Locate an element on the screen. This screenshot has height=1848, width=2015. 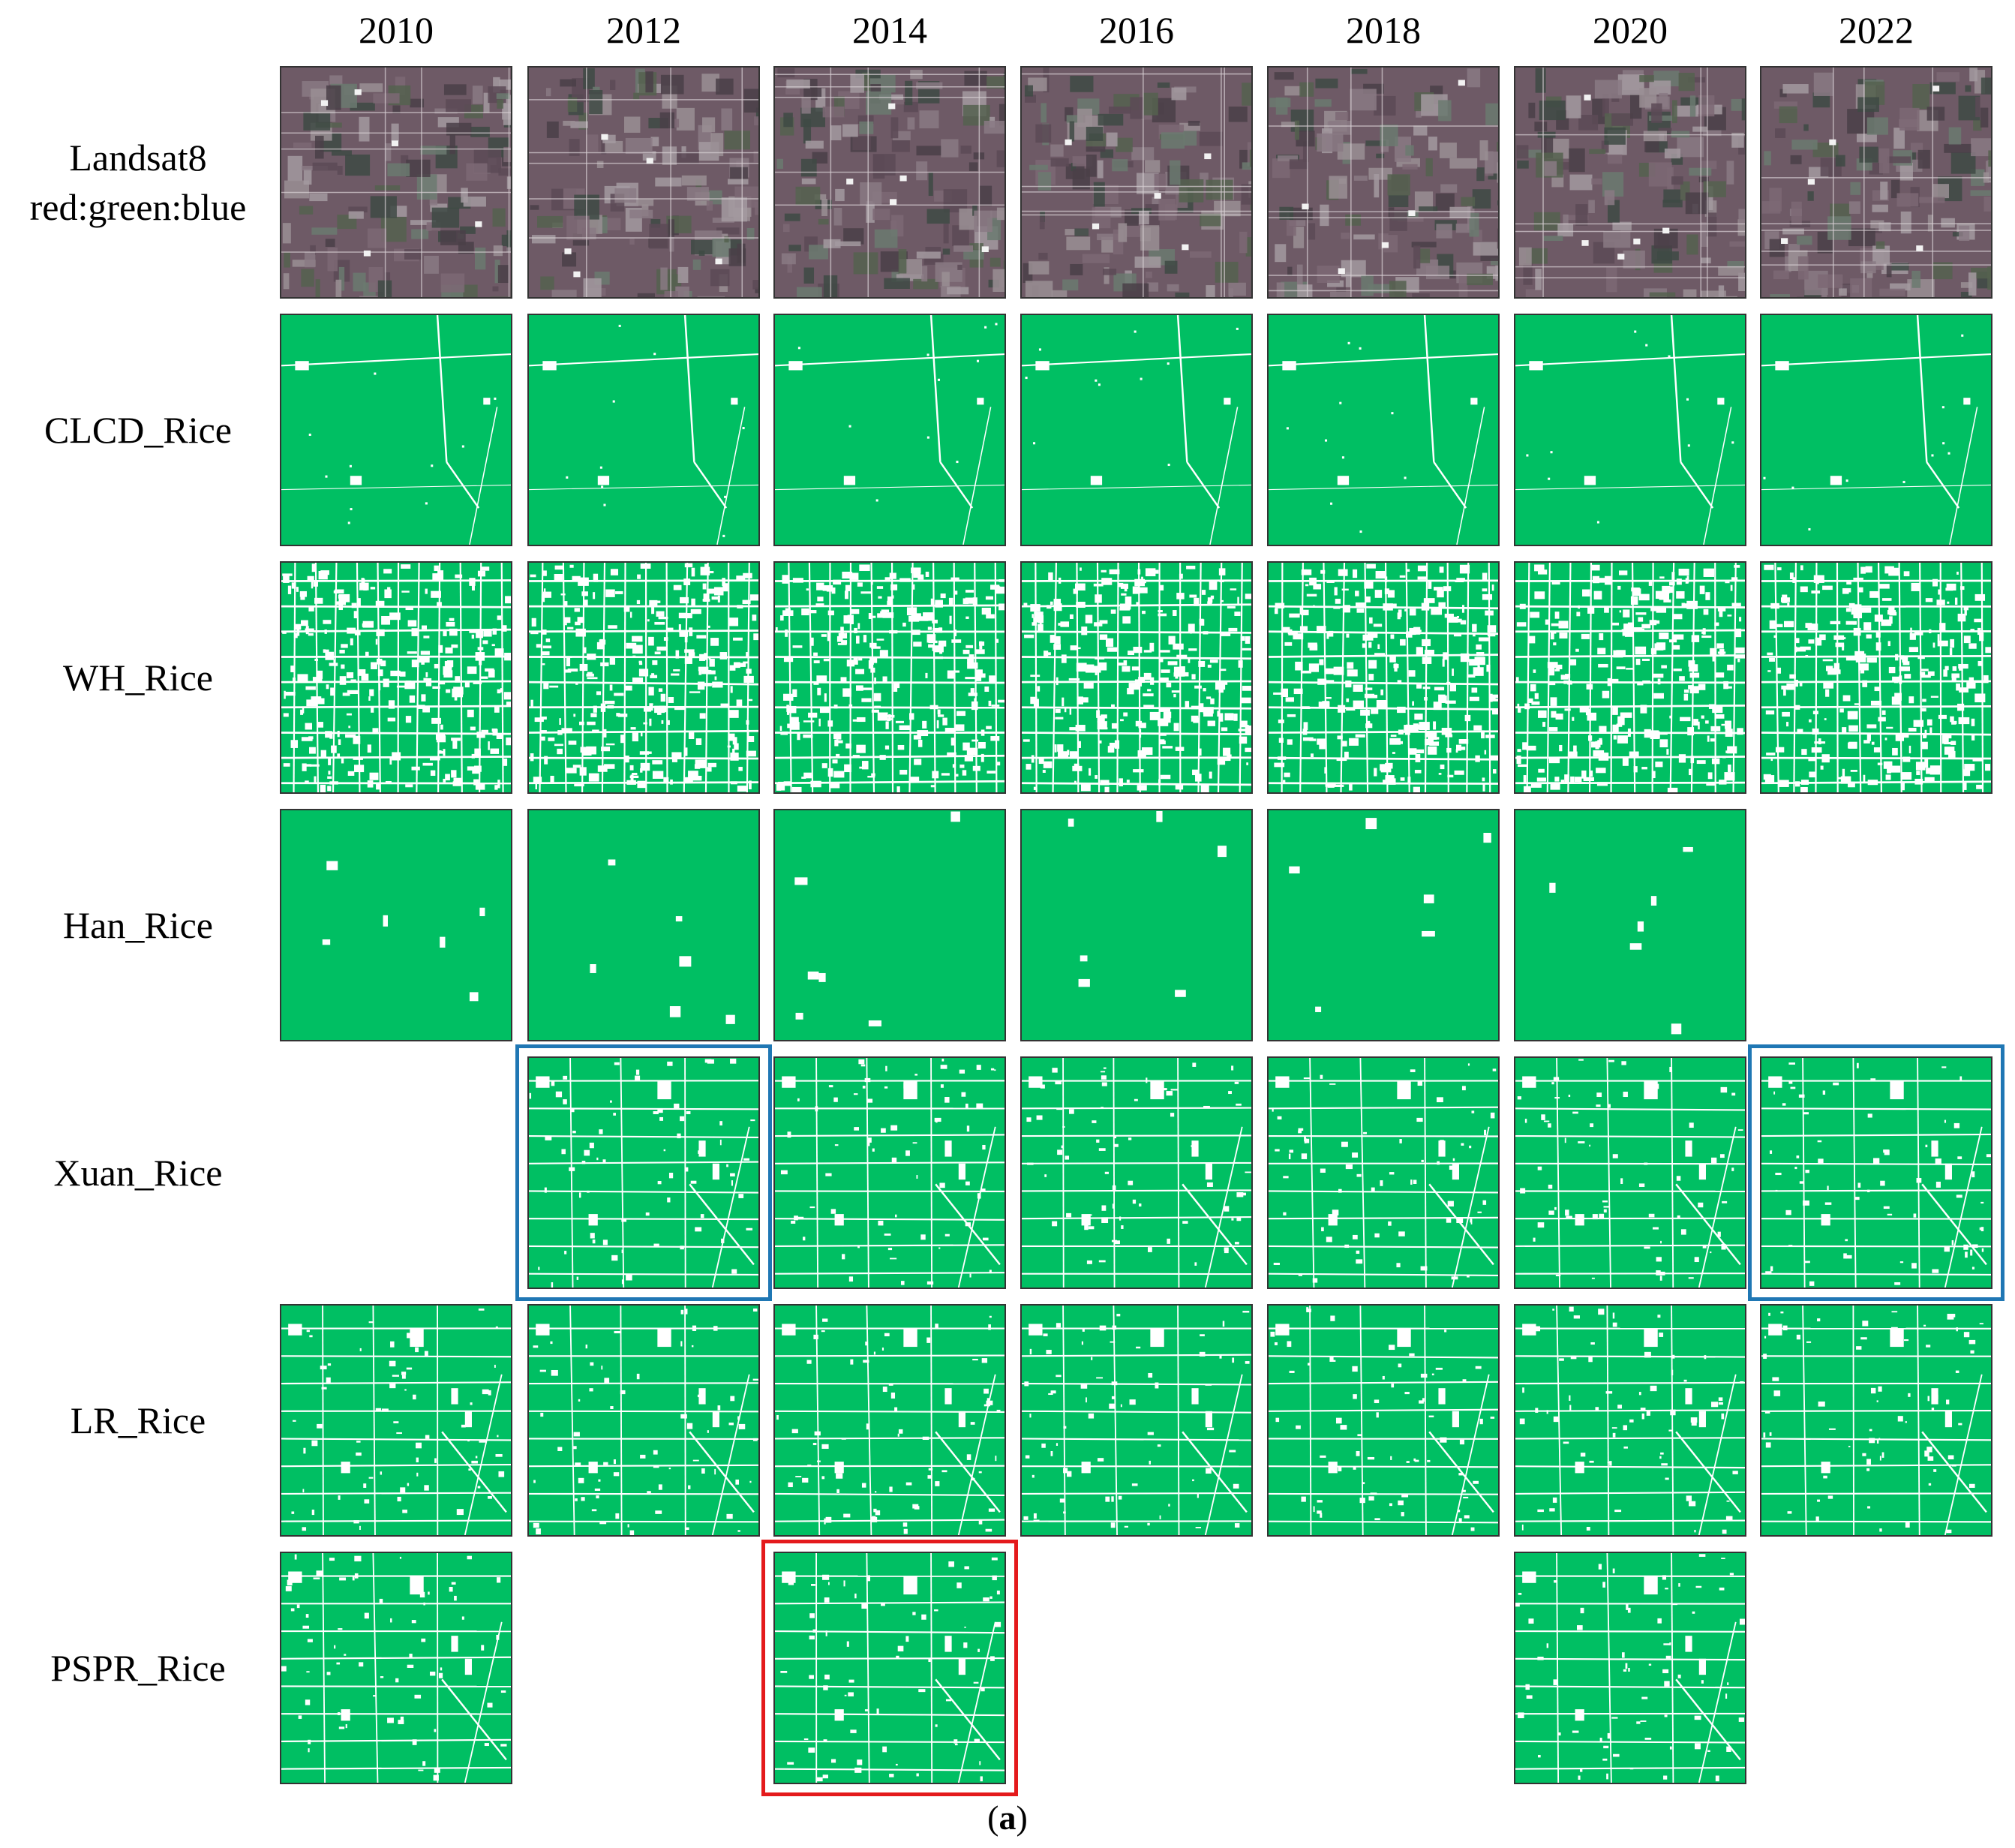
map-tile-han-rice-2014 is located at coordinates (889, 925).